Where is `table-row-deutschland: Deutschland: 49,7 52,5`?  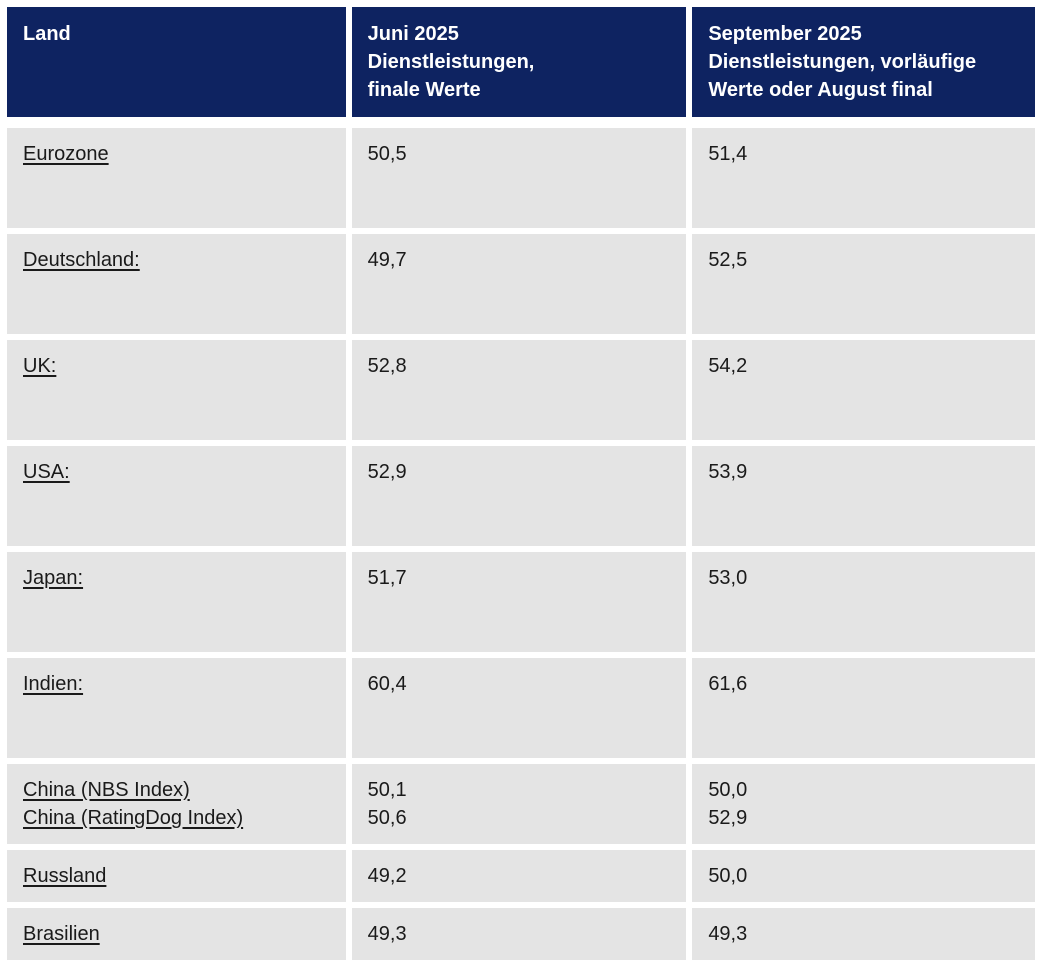 table-row-deutschland: Deutschland: 49,7 52,5 is located at coordinates (521, 284).